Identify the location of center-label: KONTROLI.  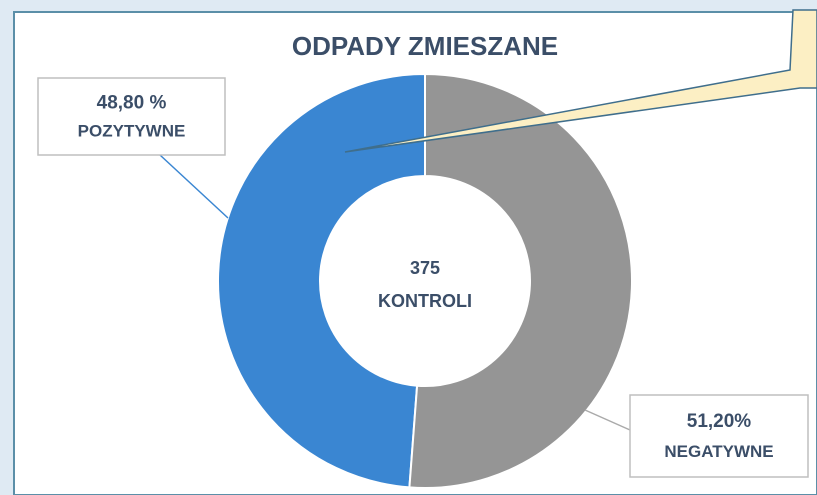
(425, 301).